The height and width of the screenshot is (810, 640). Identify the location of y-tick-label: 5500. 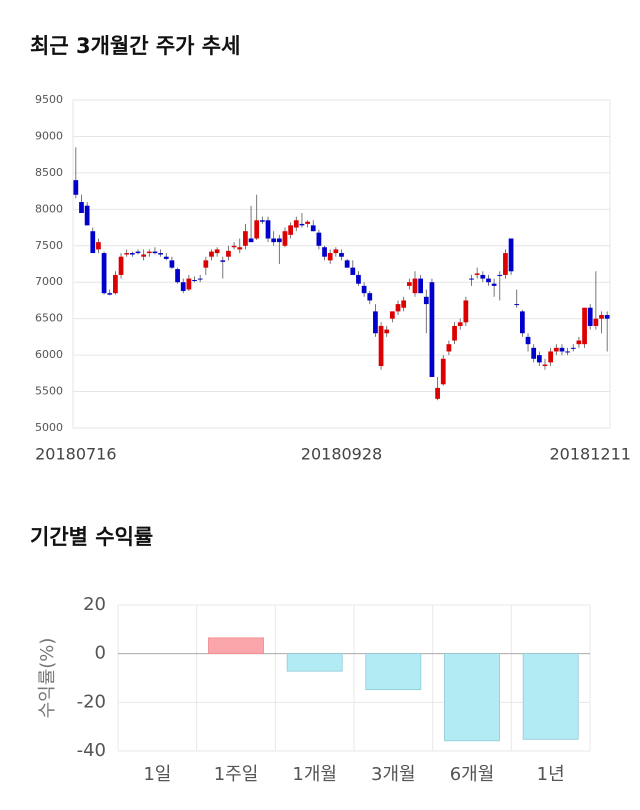
(49, 391).